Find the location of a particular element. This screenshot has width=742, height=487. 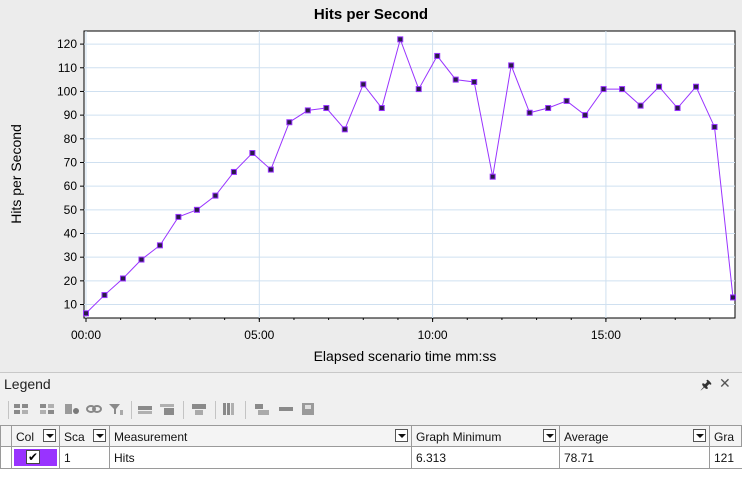

y-tick-label: 70 is located at coordinates (71, 162).